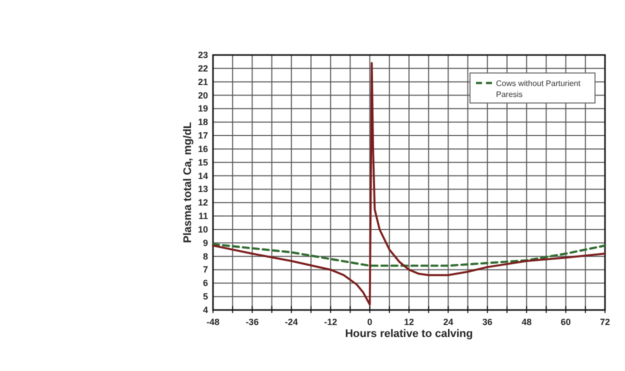 The height and width of the screenshot is (371, 625). What do you see at coordinates (448, 322) in the screenshot?
I see `x-tick-label: 24` at bounding box center [448, 322].